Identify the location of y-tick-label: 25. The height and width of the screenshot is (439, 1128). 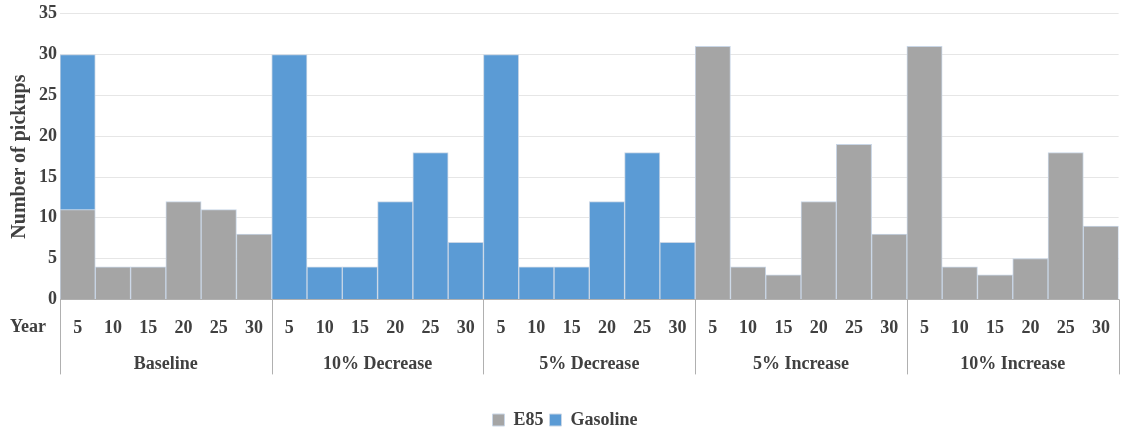
(48, 94).